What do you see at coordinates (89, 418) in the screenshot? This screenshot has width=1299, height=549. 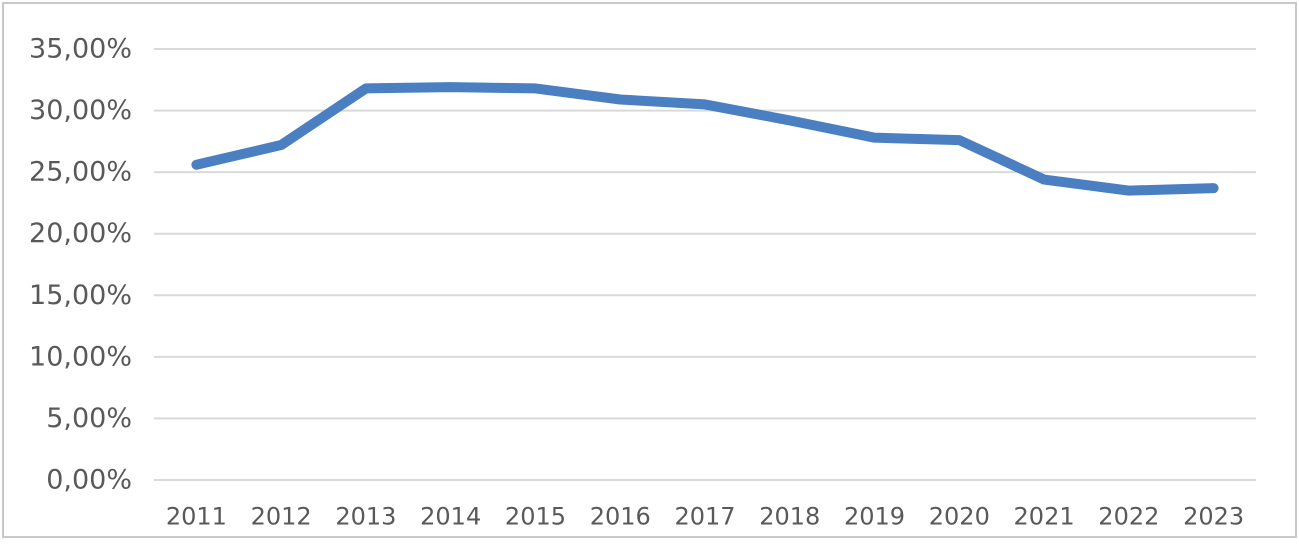 I see `y-axis-tick-label: 5,00%` at bounding box center [89, 418].